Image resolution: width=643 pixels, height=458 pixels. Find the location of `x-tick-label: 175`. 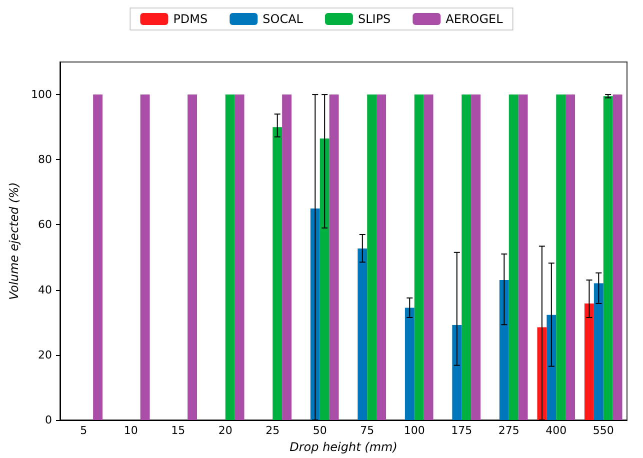

x-tick-label: 175 is located at coordinates (461, 430).